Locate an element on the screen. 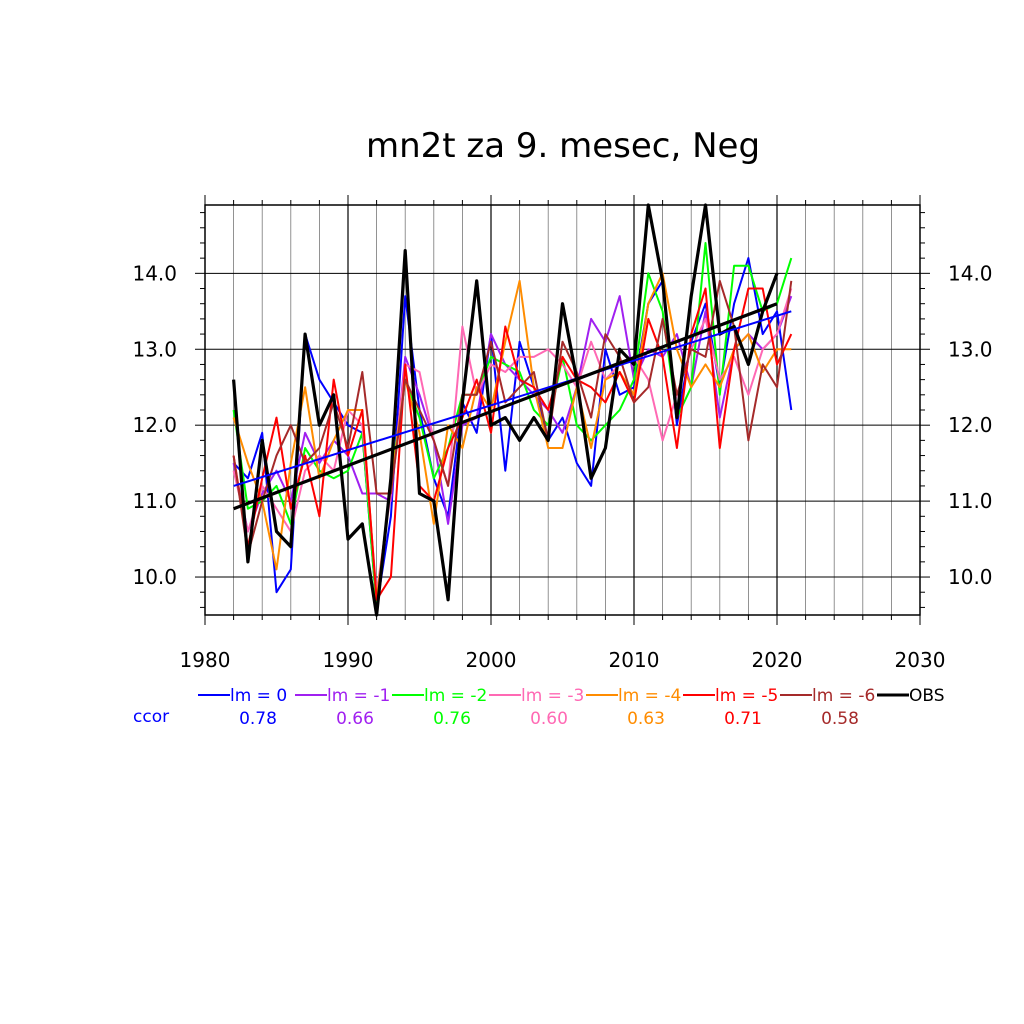 Image resolution: width=1024 pixels, height=1024 pixels. trend-lines is located at coordinates (512, 406).